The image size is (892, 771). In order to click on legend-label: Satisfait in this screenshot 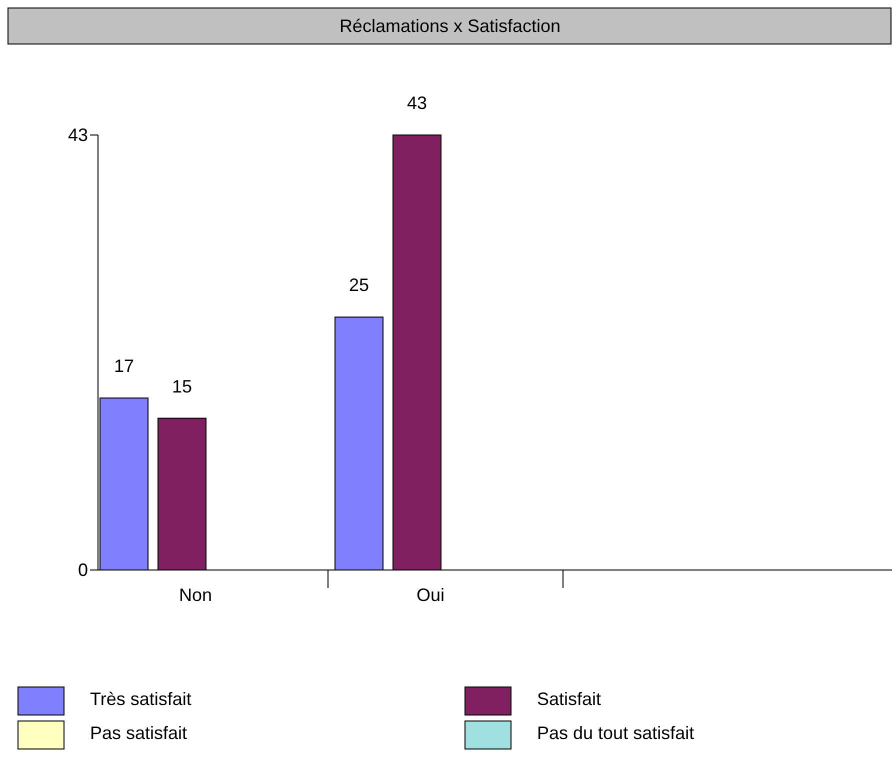, I will do `click(569, 699)`.